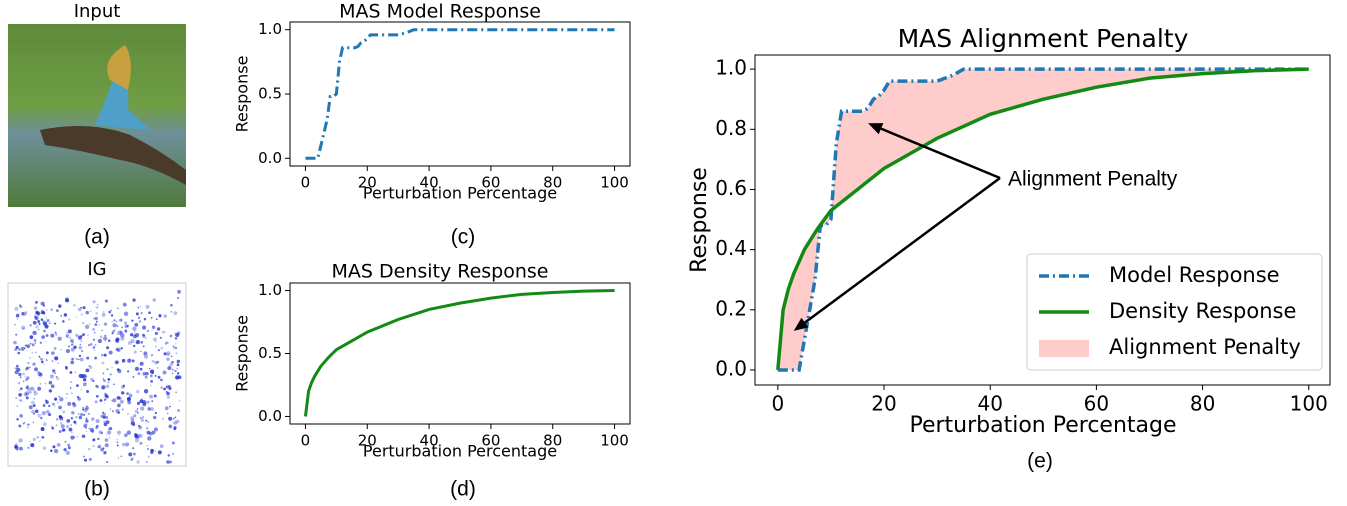  What do you see at coordinates (902, 250) in the screenshot?
I see `annotation-arrow` at bounding box center [902, 250].